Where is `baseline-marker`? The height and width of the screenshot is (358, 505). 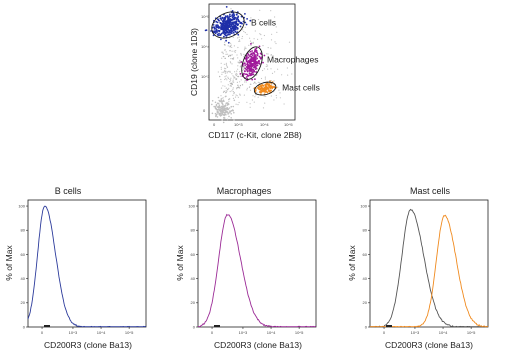 baseline-marker is located at coordinates (389, 326).